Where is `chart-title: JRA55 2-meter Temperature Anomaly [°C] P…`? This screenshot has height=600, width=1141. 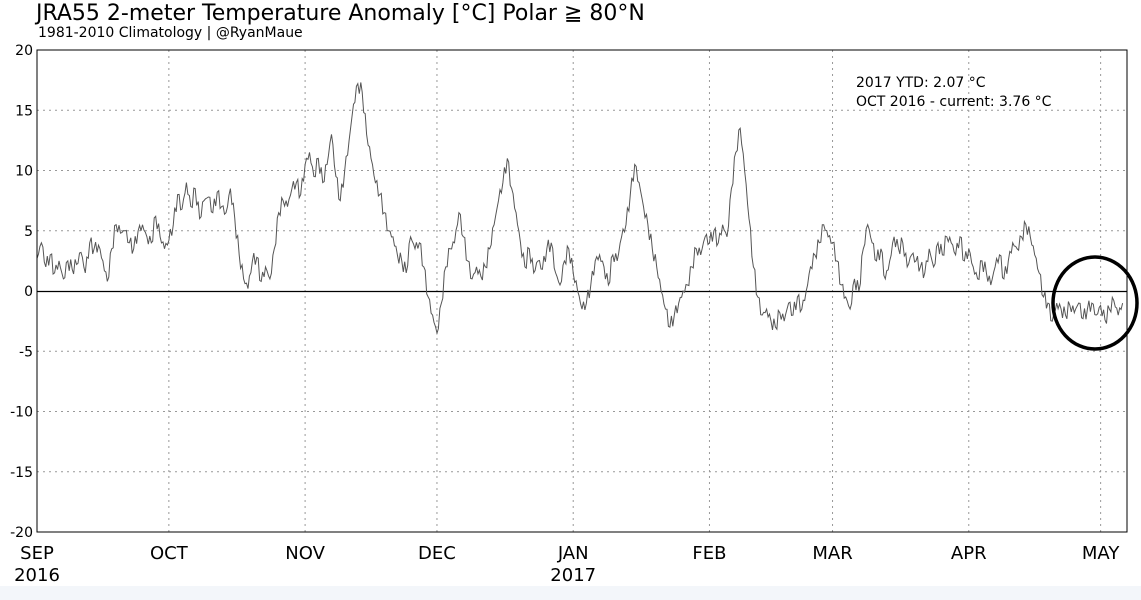
chart-title: JRA55 2-meter Temperature Anomaly [°C] P… is located at coordinates (340, 13).